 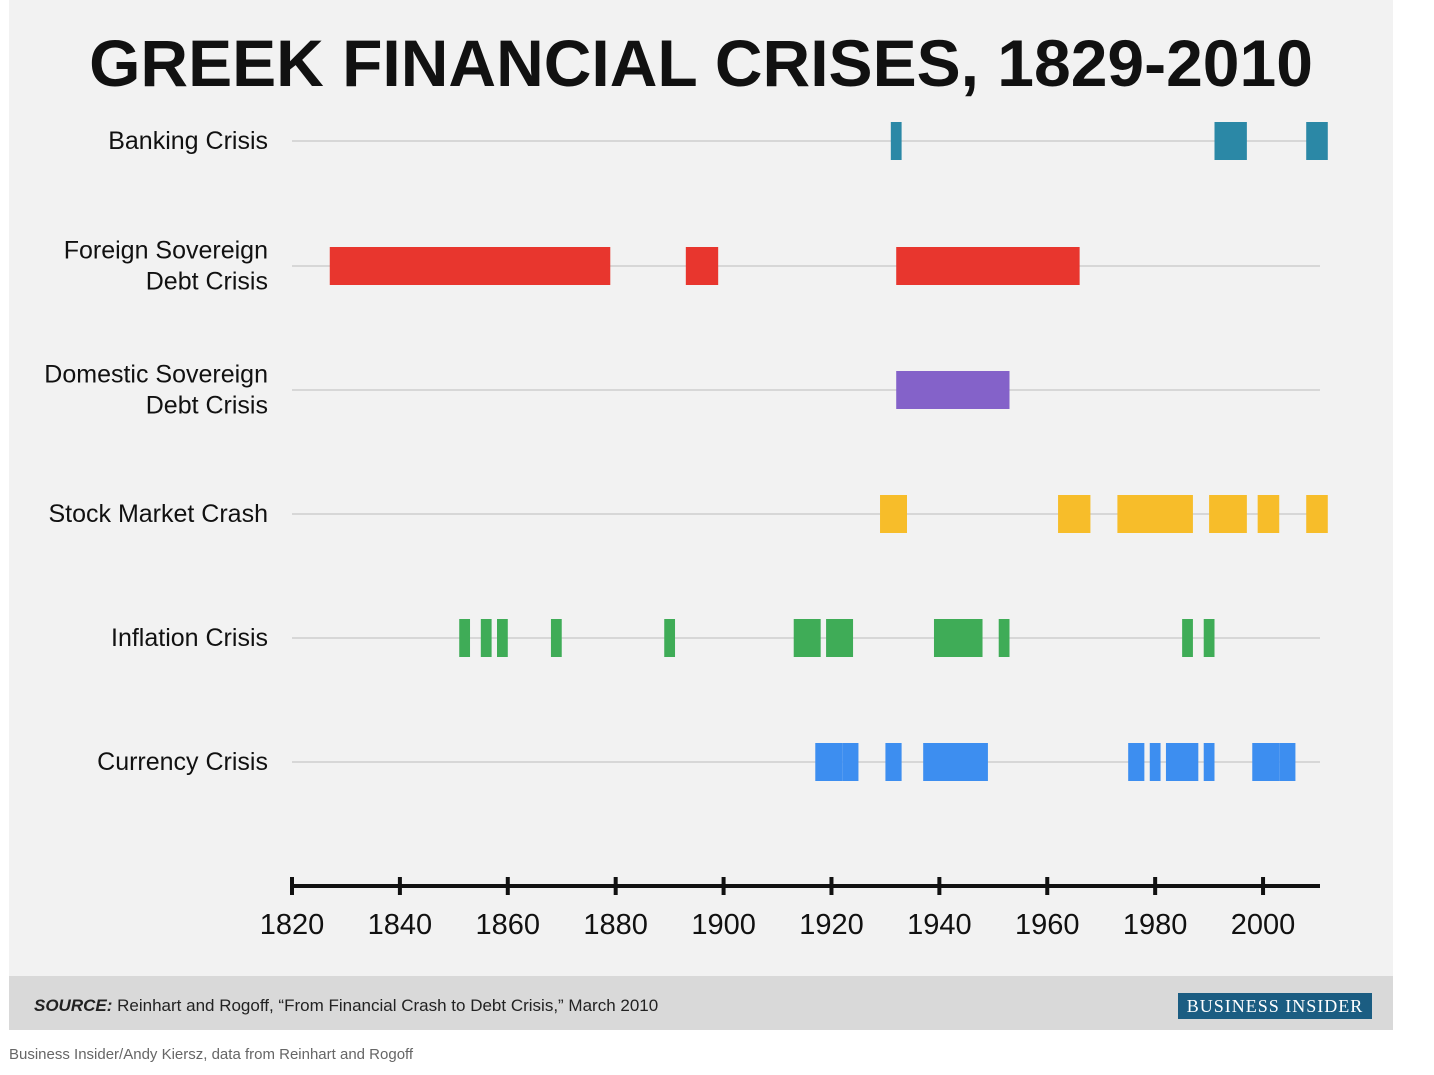 What do you see at coordinates (166, 266) in the screenshot?
I see `row-label: Foreign Sovereign Debt Crisis` at bounding box center [166, 266].